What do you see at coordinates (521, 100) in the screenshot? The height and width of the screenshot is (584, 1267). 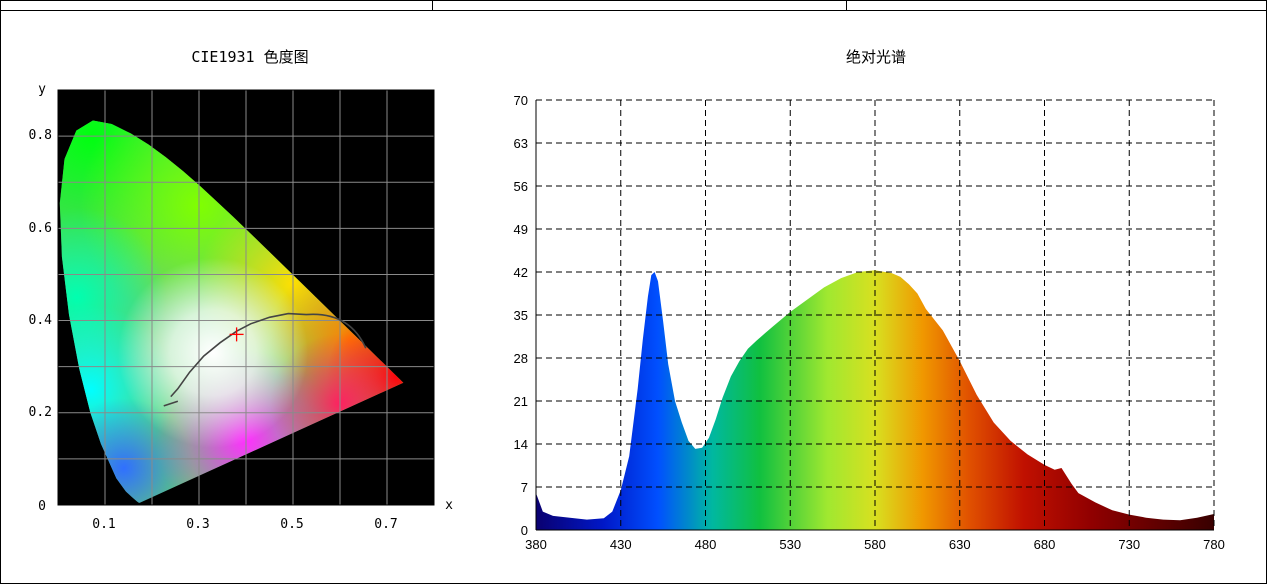 I see `spectrum-y-tick: 70` at bounding box center [521, 100].